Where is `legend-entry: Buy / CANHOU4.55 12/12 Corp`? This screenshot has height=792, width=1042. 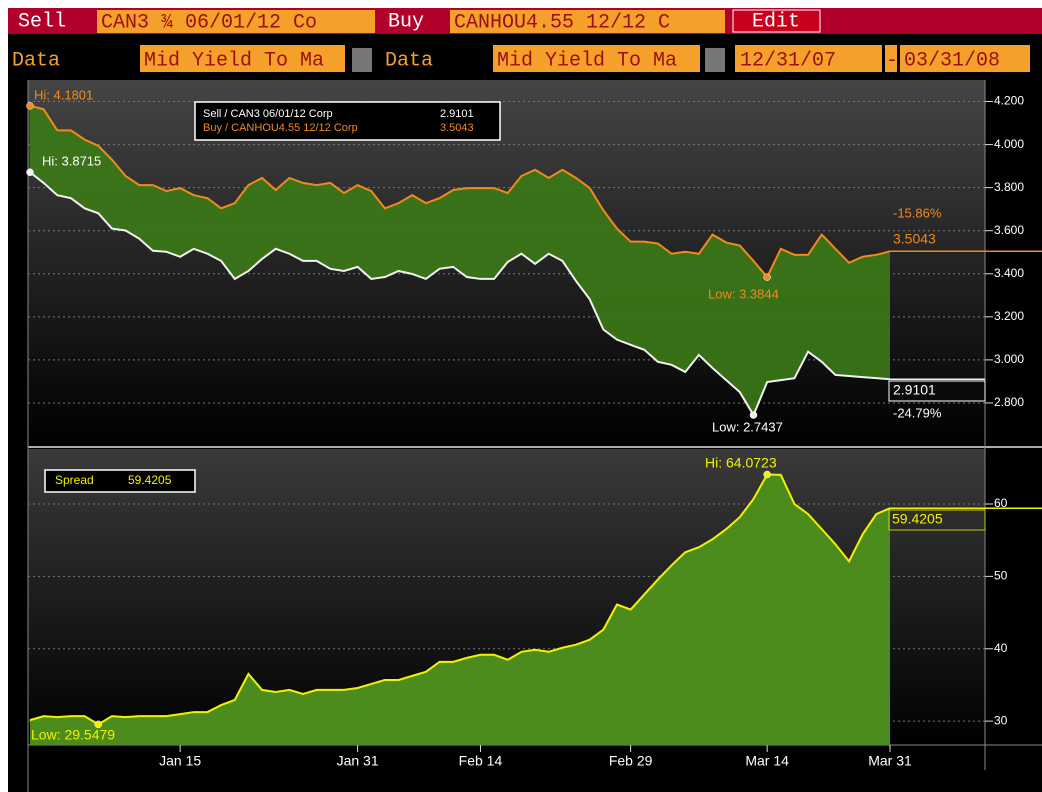 legend-entry: Buy / CANHOU4.55 12/12 Corp is located at coordinates (280, 128).